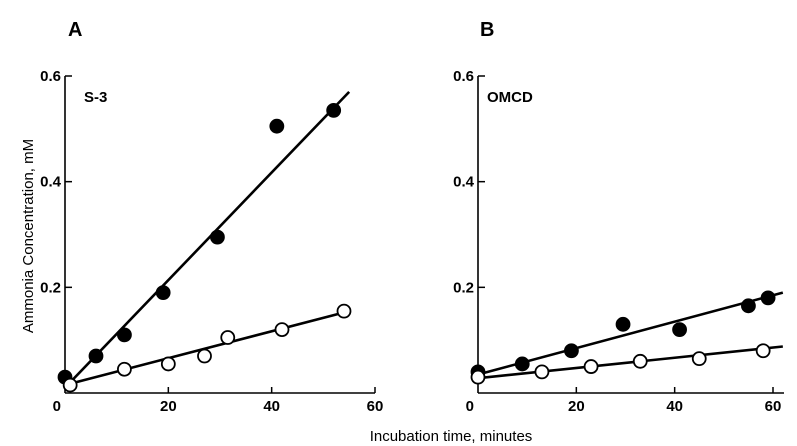  I want to click on x-axis-title: Incubation time, minutes, so click(451, 436).